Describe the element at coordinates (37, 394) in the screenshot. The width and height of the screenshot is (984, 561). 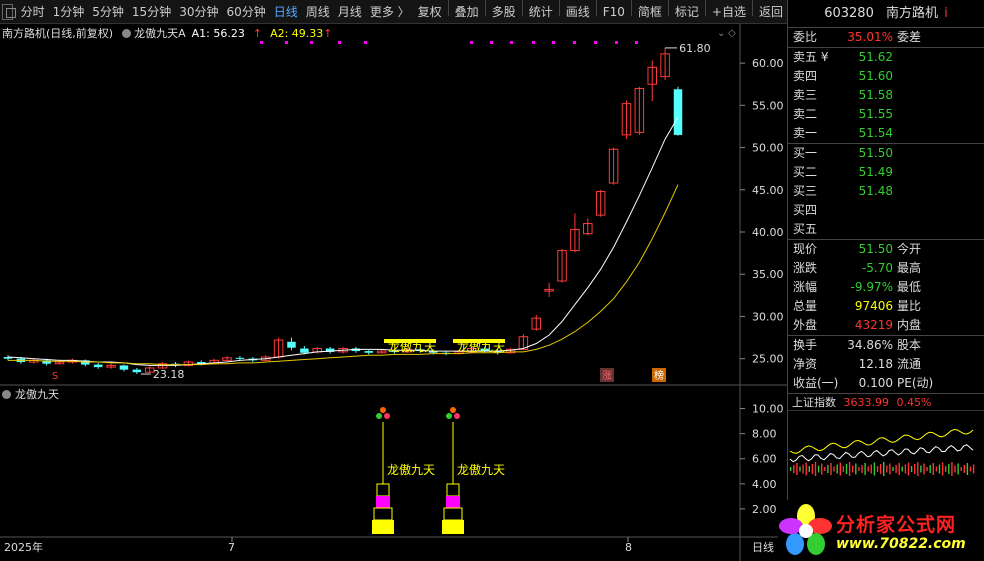
I see `sub-indicator-name: 龙傲九天` at that location.